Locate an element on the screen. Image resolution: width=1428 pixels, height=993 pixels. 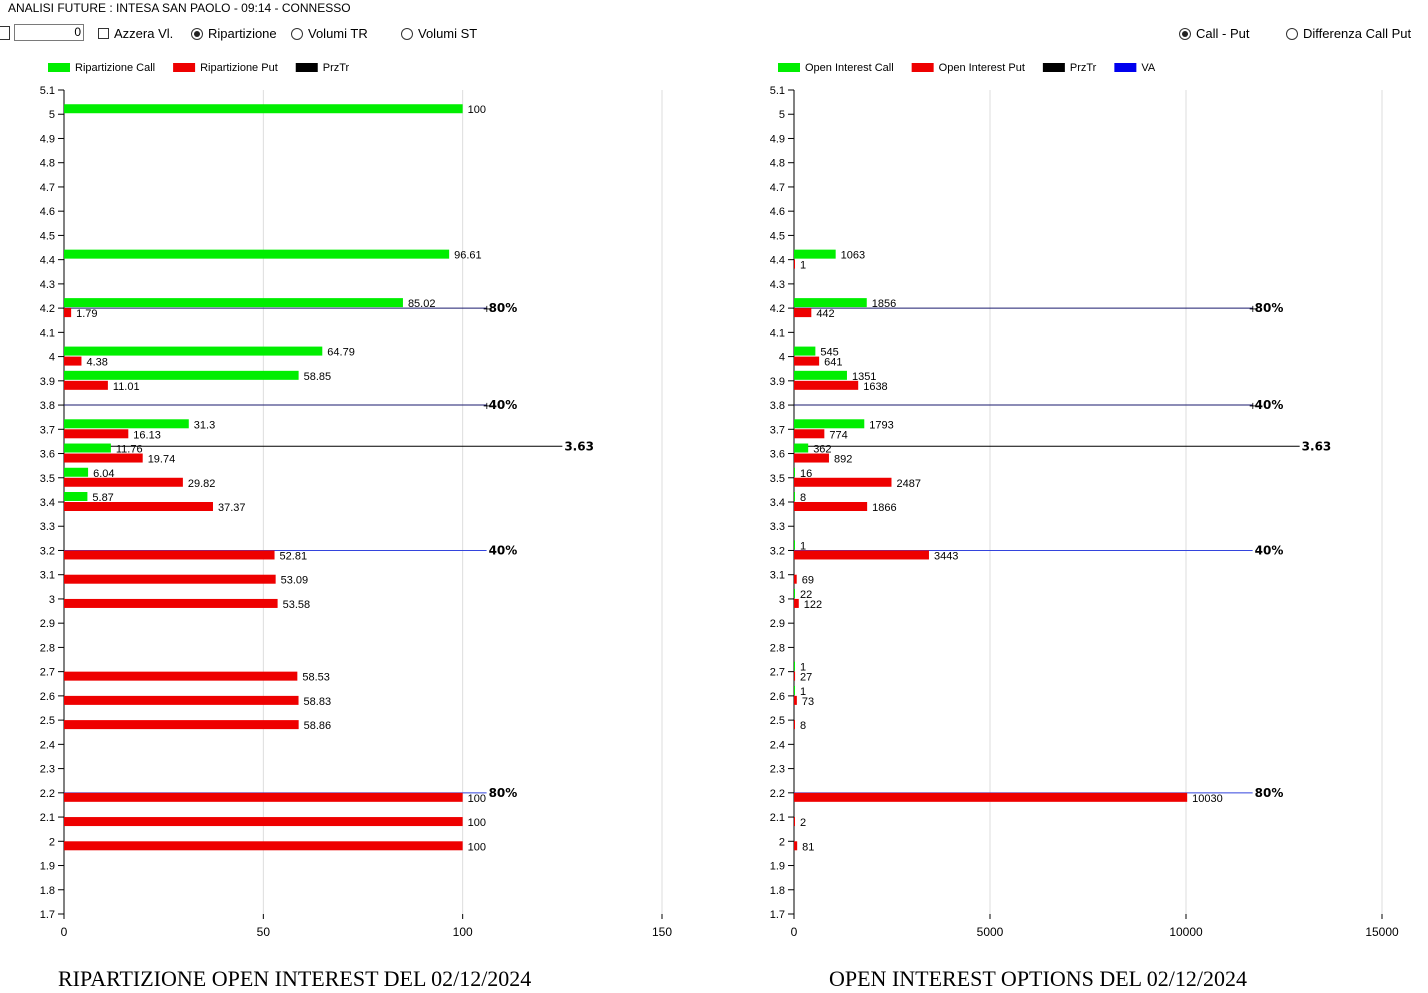
y-tick-label: 4.2 is located at coordinates (47, 309).